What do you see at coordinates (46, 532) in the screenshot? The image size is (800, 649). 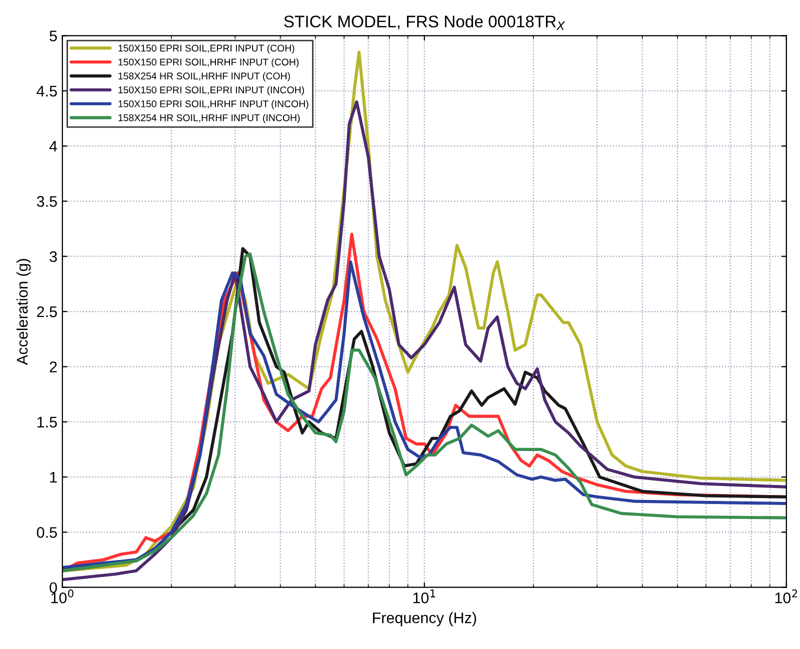 I see `y-tick-label: 0.5` at bounding box center [46, 532].